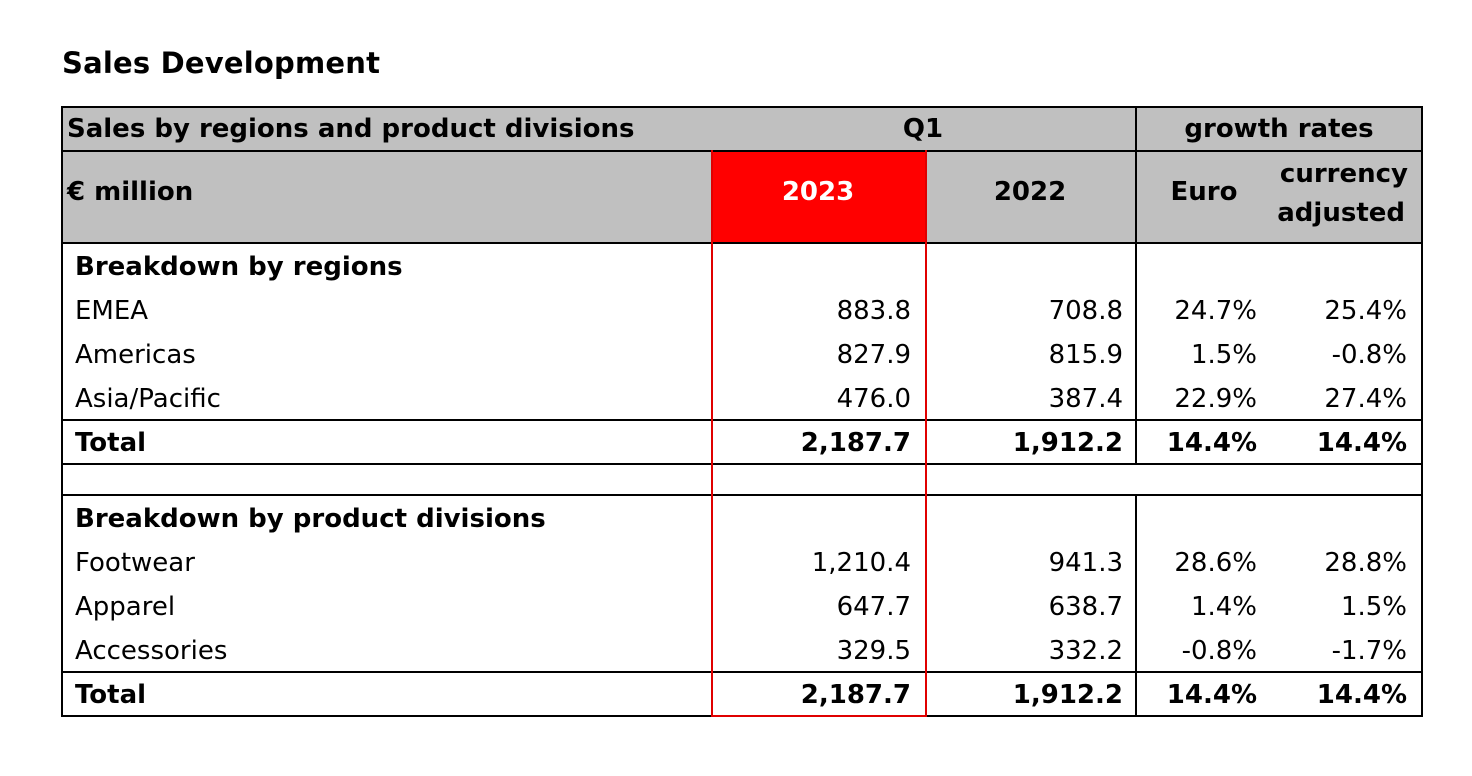 The width and height of the screenshot is (1472, 776). Describe the element at coordinates (1219, 651) in the screenshot. I see `growth-euro: -0.8%` at that location.